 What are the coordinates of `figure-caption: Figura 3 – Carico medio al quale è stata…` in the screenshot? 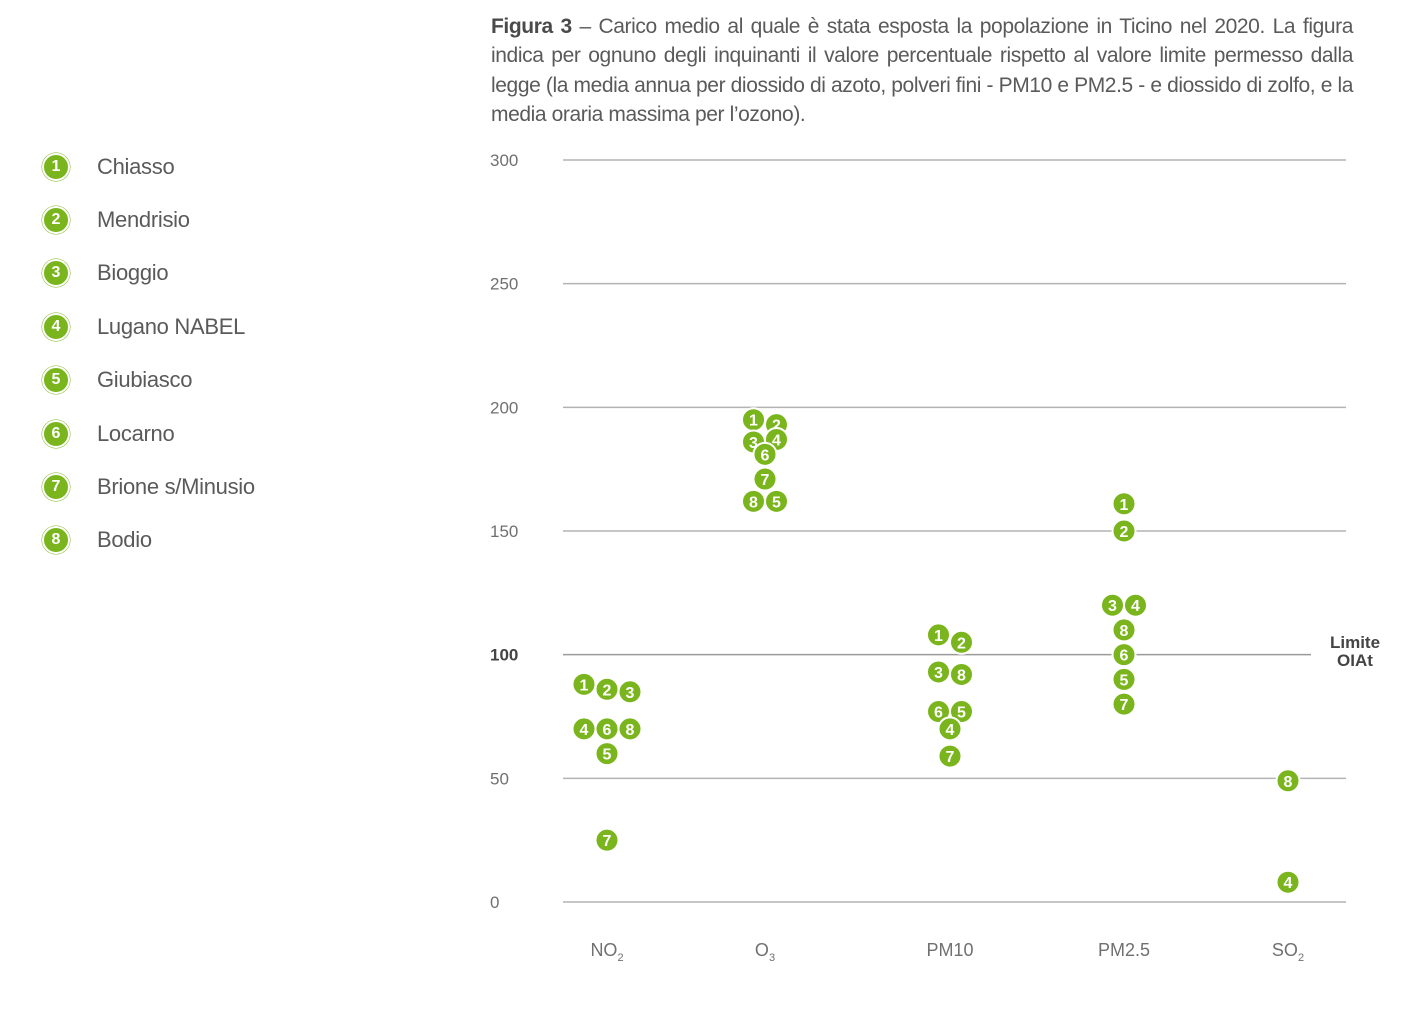 It's located at (922, 71).